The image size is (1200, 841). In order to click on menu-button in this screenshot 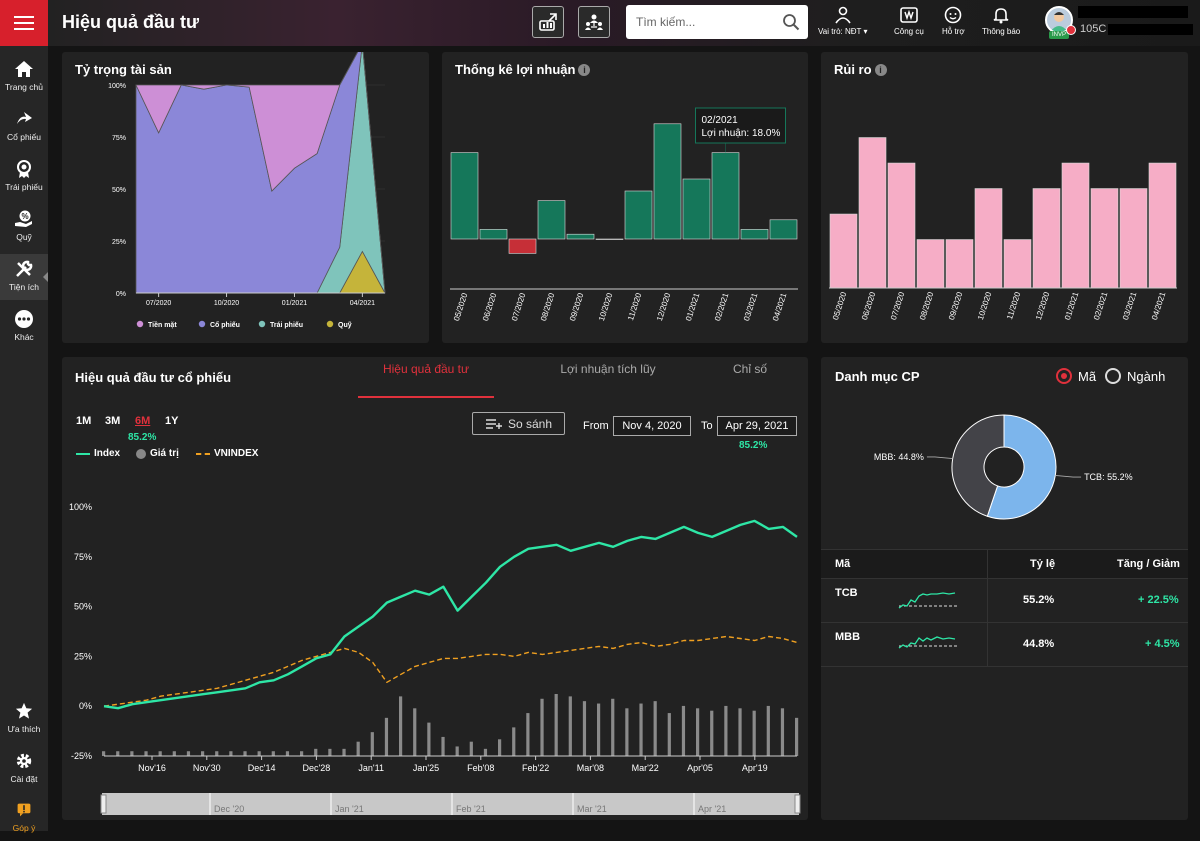, I will do `click(24, 23)`.